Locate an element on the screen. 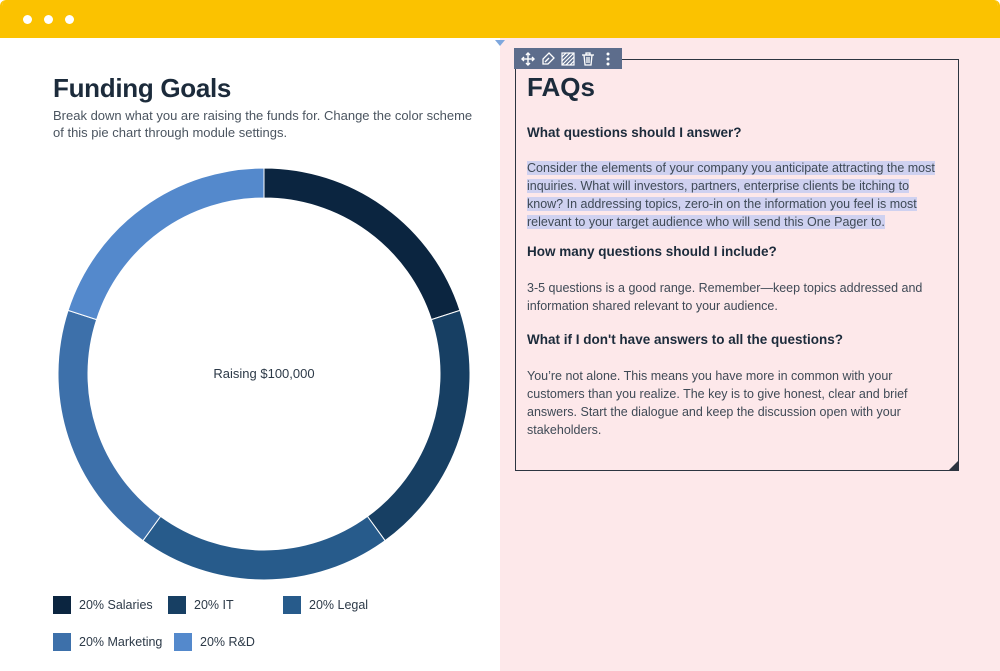 Image resolution: width=1000 pixels, height=671 pixels. legend-item-marketing: 20% Marketing is located at coordinates (107, 642).